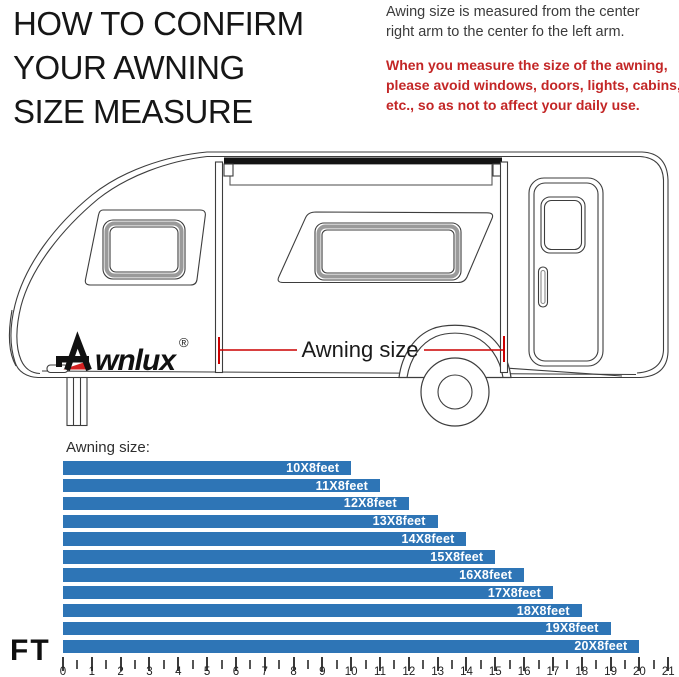 This screenshot has width=679, height=677. Describe the element at coordinates (294, 575) in the screenshot. I see `bar-16X8feet: 16X8feet` at that location.